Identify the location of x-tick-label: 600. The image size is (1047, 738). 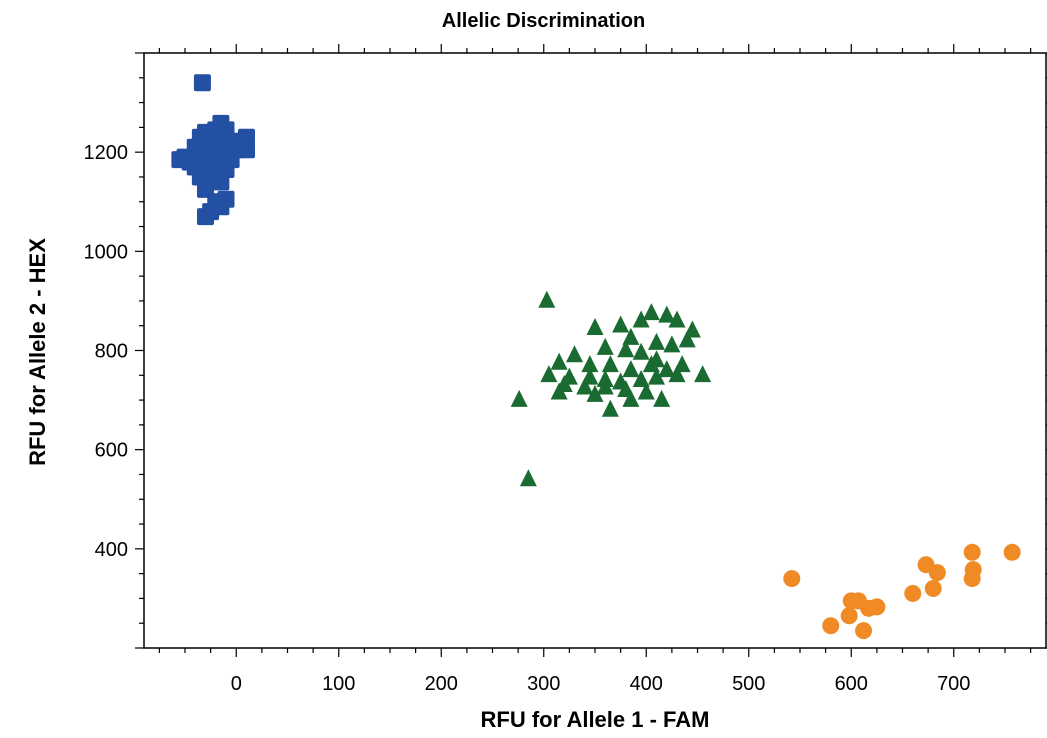
(851, 684).